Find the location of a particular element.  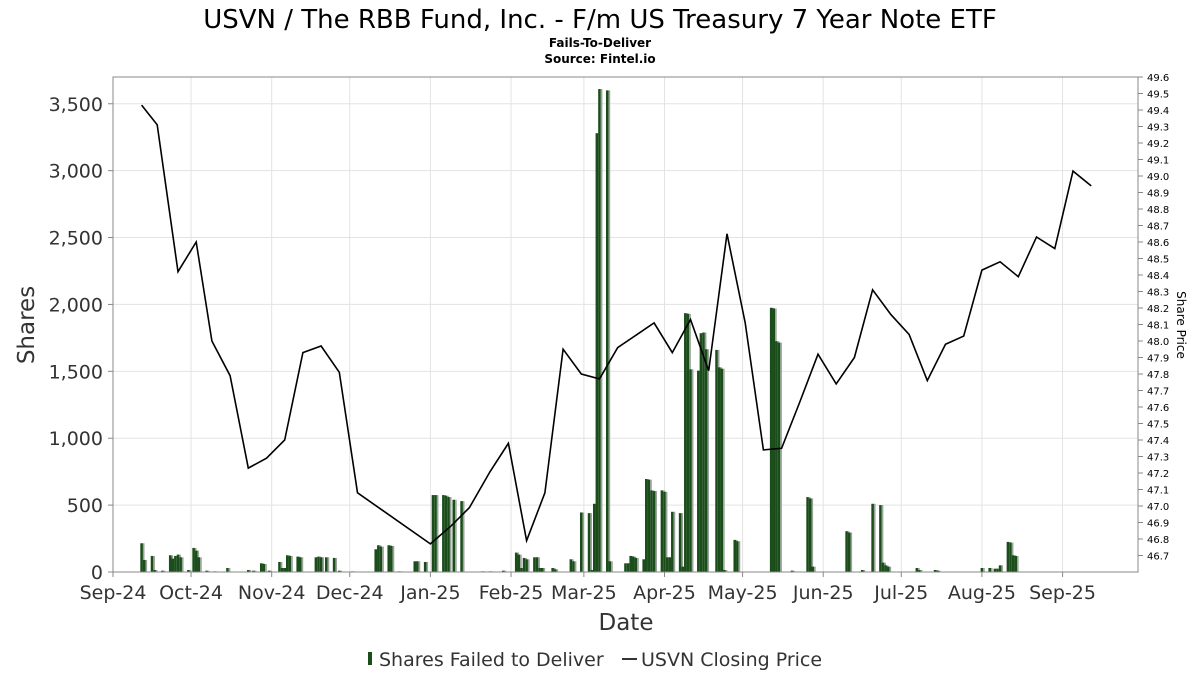

chart-subtitle: Fails-To-Deliver is located at coordinates (600, 43).